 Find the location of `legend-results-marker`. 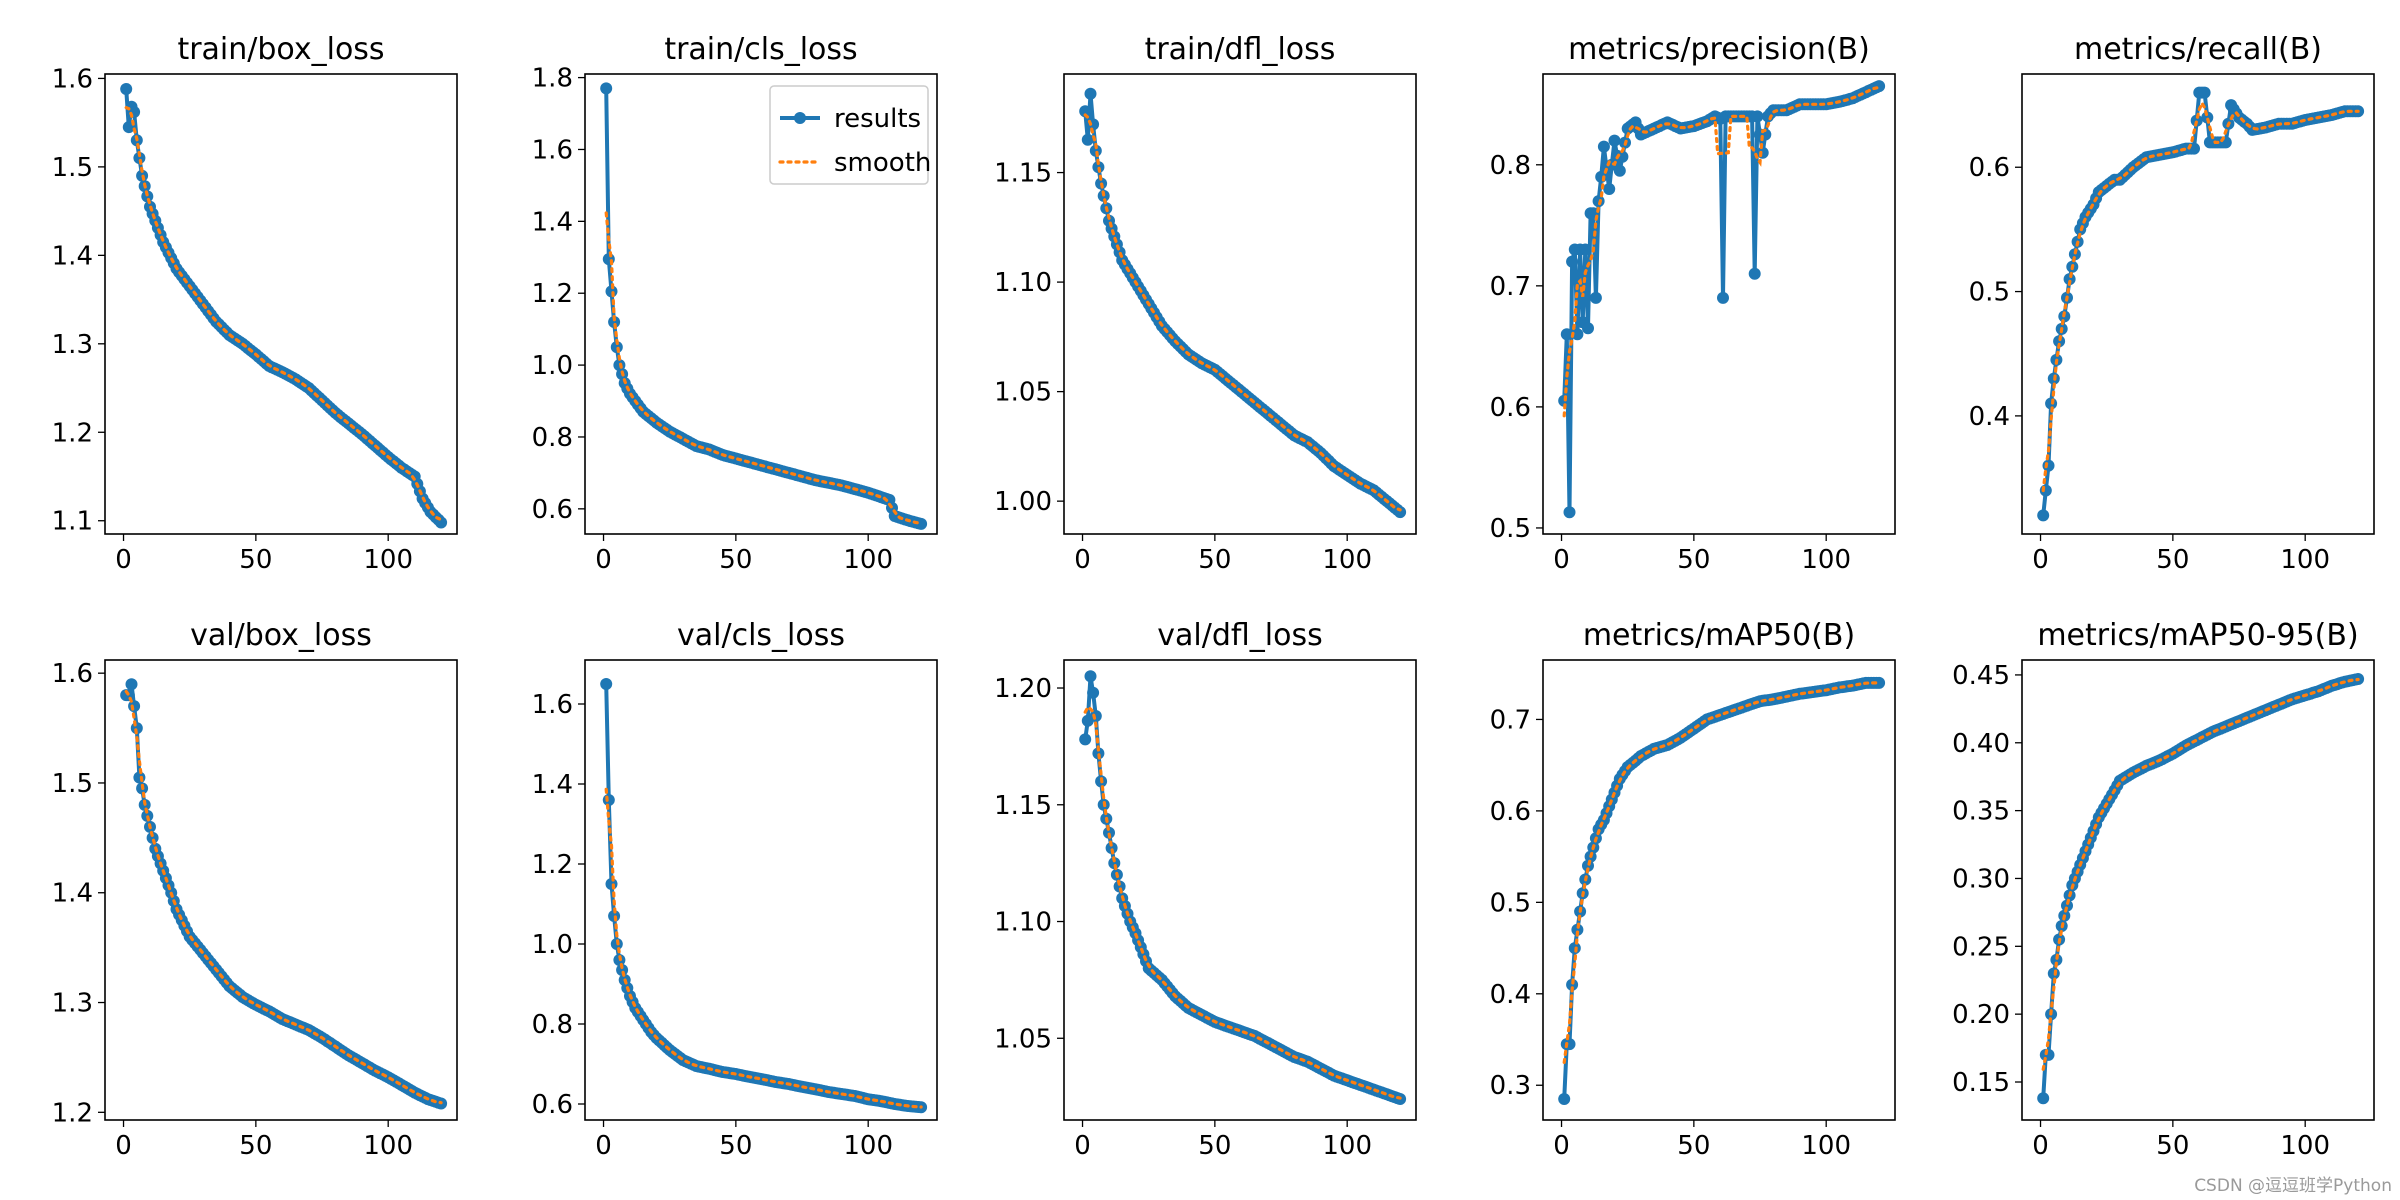

legend-results-marker is located at coordinates (800, 118).